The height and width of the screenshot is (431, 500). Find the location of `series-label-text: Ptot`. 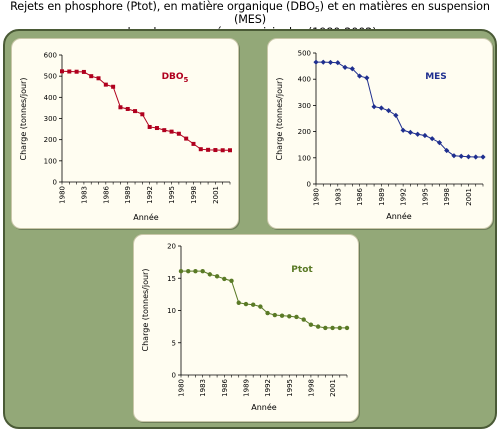

series-label-text: Ptot is located at coordinates (302, 270).